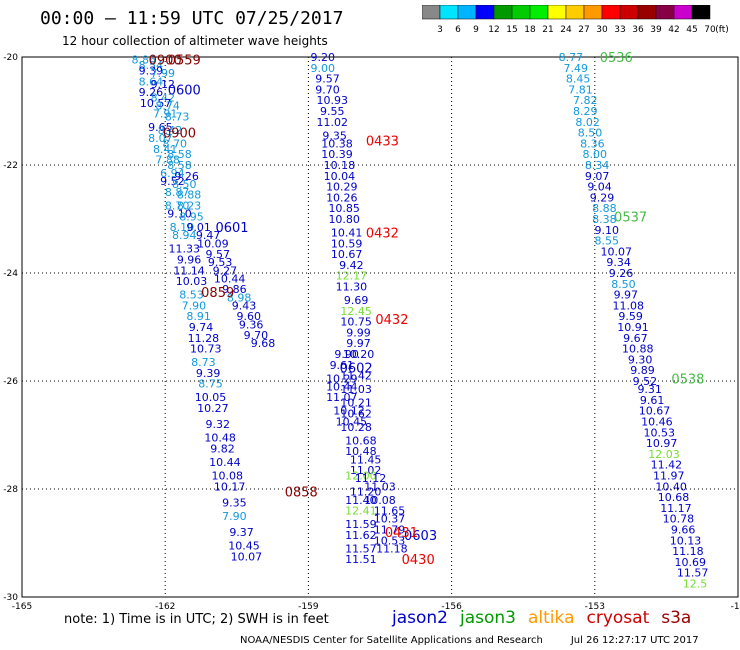 Image resolution: width=740 pixels, height=650 pixels. Describe the element at coordinates (211, 397) in the screenshot. I see `wave-height-label: 10.05` at that location.